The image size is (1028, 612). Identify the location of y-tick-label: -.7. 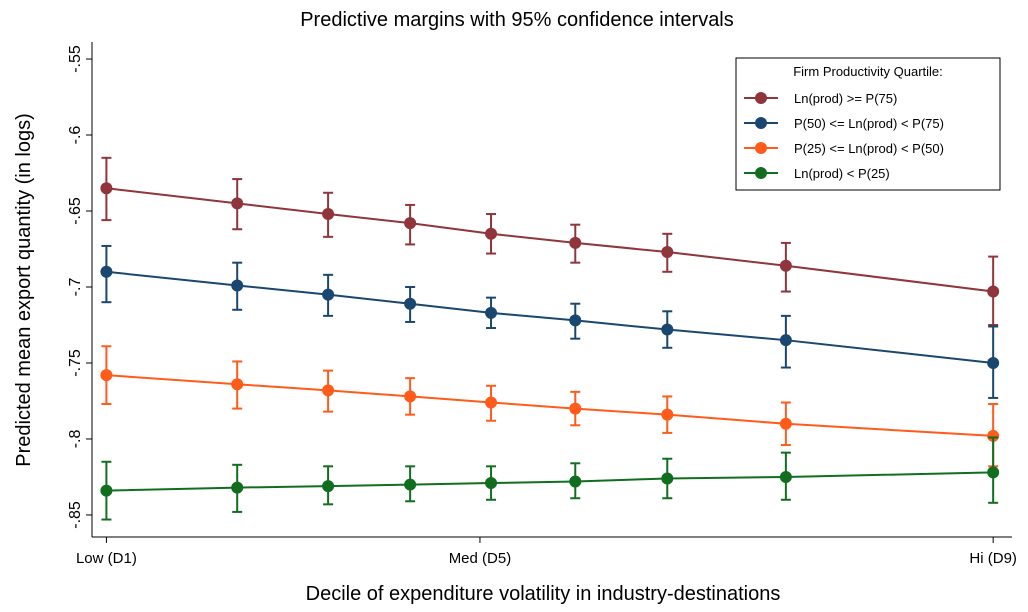
(75, 287).